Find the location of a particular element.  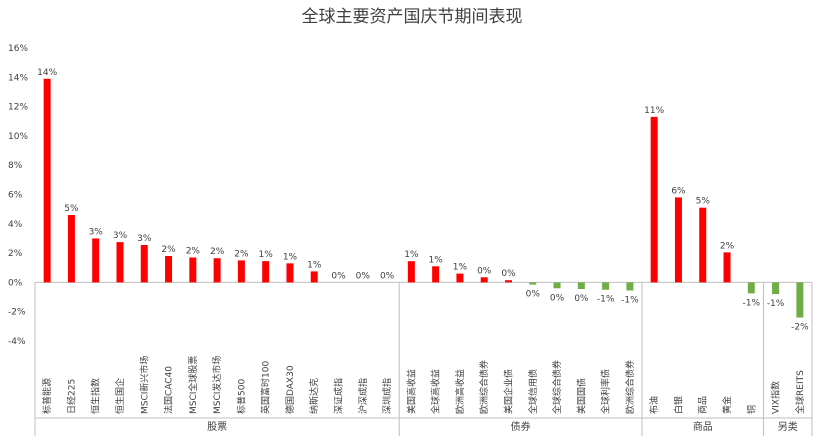

category-label: 全球综合债券 is located at coordinates (557, 387).